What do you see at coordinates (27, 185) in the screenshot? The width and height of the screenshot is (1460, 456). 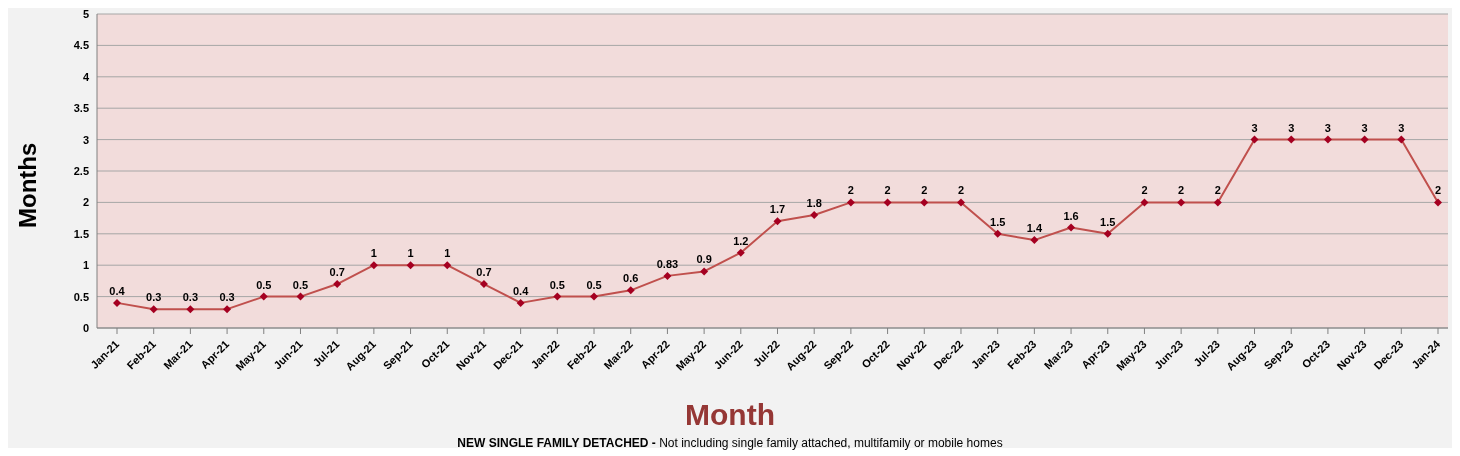 I see `y-axis-title: Months` at bounding box center [27, 185].